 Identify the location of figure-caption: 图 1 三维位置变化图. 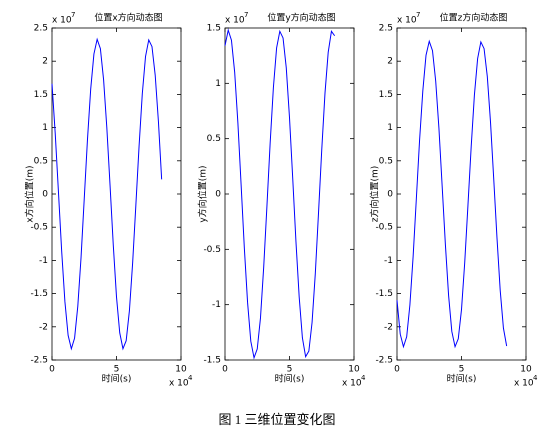
(276, 419).